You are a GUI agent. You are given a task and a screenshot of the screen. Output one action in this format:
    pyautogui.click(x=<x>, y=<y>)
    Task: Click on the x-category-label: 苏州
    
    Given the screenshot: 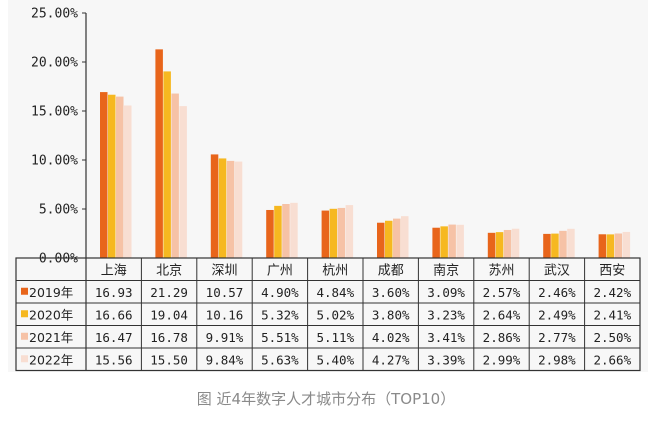 What is the action you would take?
    pyautogui.click(x=501, y=270)
    